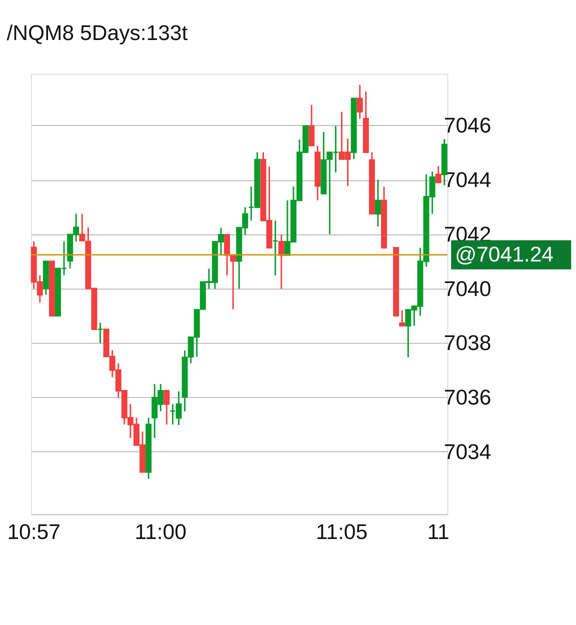  I want to click on y-tick-label: 7038, so click(468, 343).